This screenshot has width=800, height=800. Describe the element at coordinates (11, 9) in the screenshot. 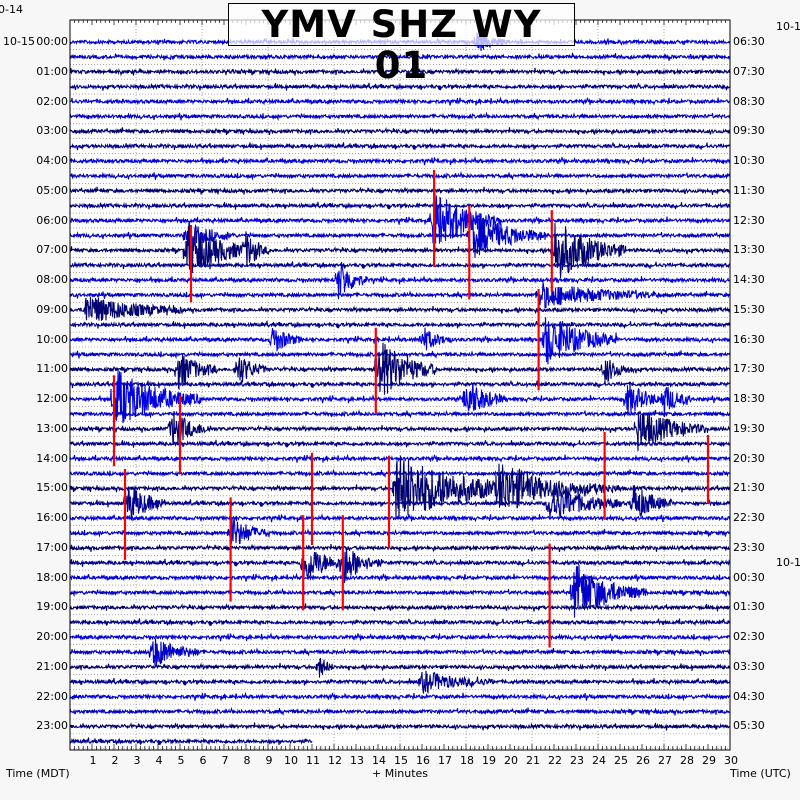

I see `left-date-label: 0-14` at that location.